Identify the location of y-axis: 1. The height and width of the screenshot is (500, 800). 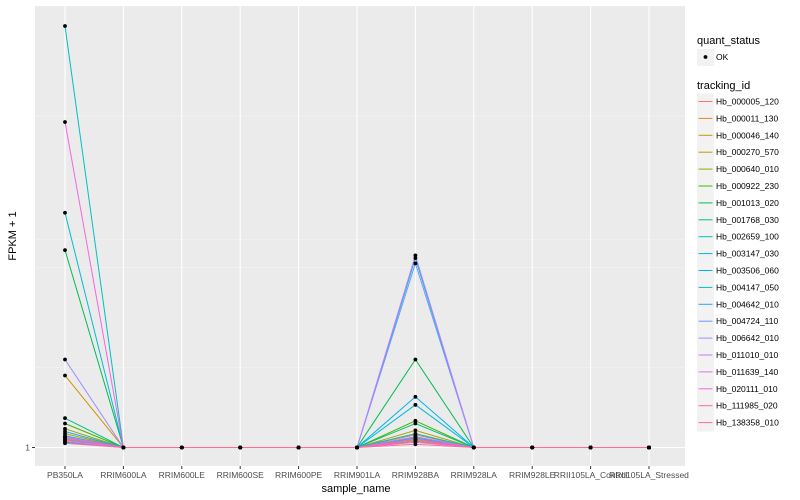
(30, 448).